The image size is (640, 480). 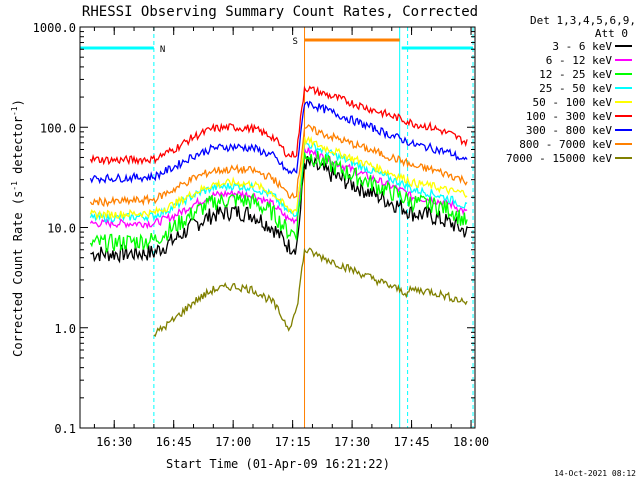 What do you see at coordinates (114, 442) in the screenshot?
I see `x-tick-label: 16:30` at bounding box center [114, 442].